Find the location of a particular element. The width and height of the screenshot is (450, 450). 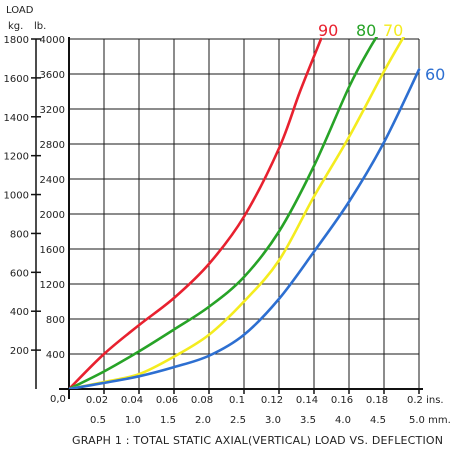

y-units-kg: kg. is located at coordinates (15, 26).